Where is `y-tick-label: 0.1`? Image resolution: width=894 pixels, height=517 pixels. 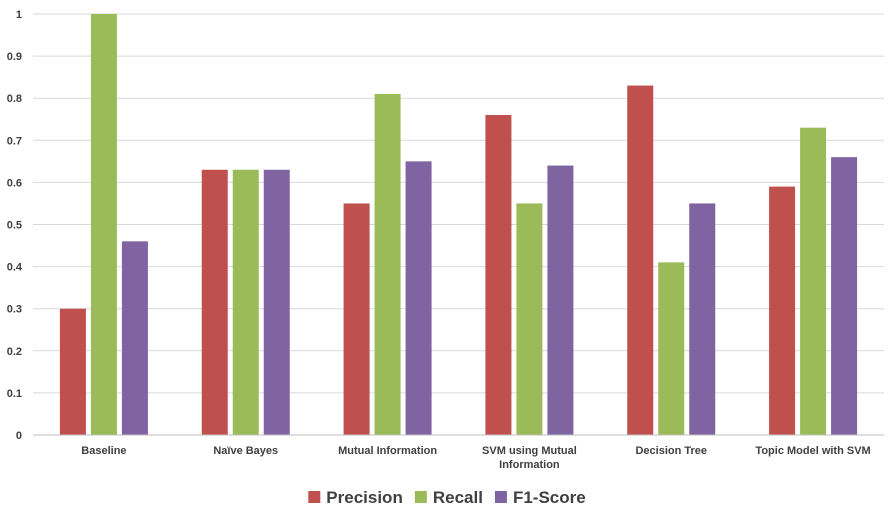 y-tick-label: 0.1 is located at coordinates (14, 394).